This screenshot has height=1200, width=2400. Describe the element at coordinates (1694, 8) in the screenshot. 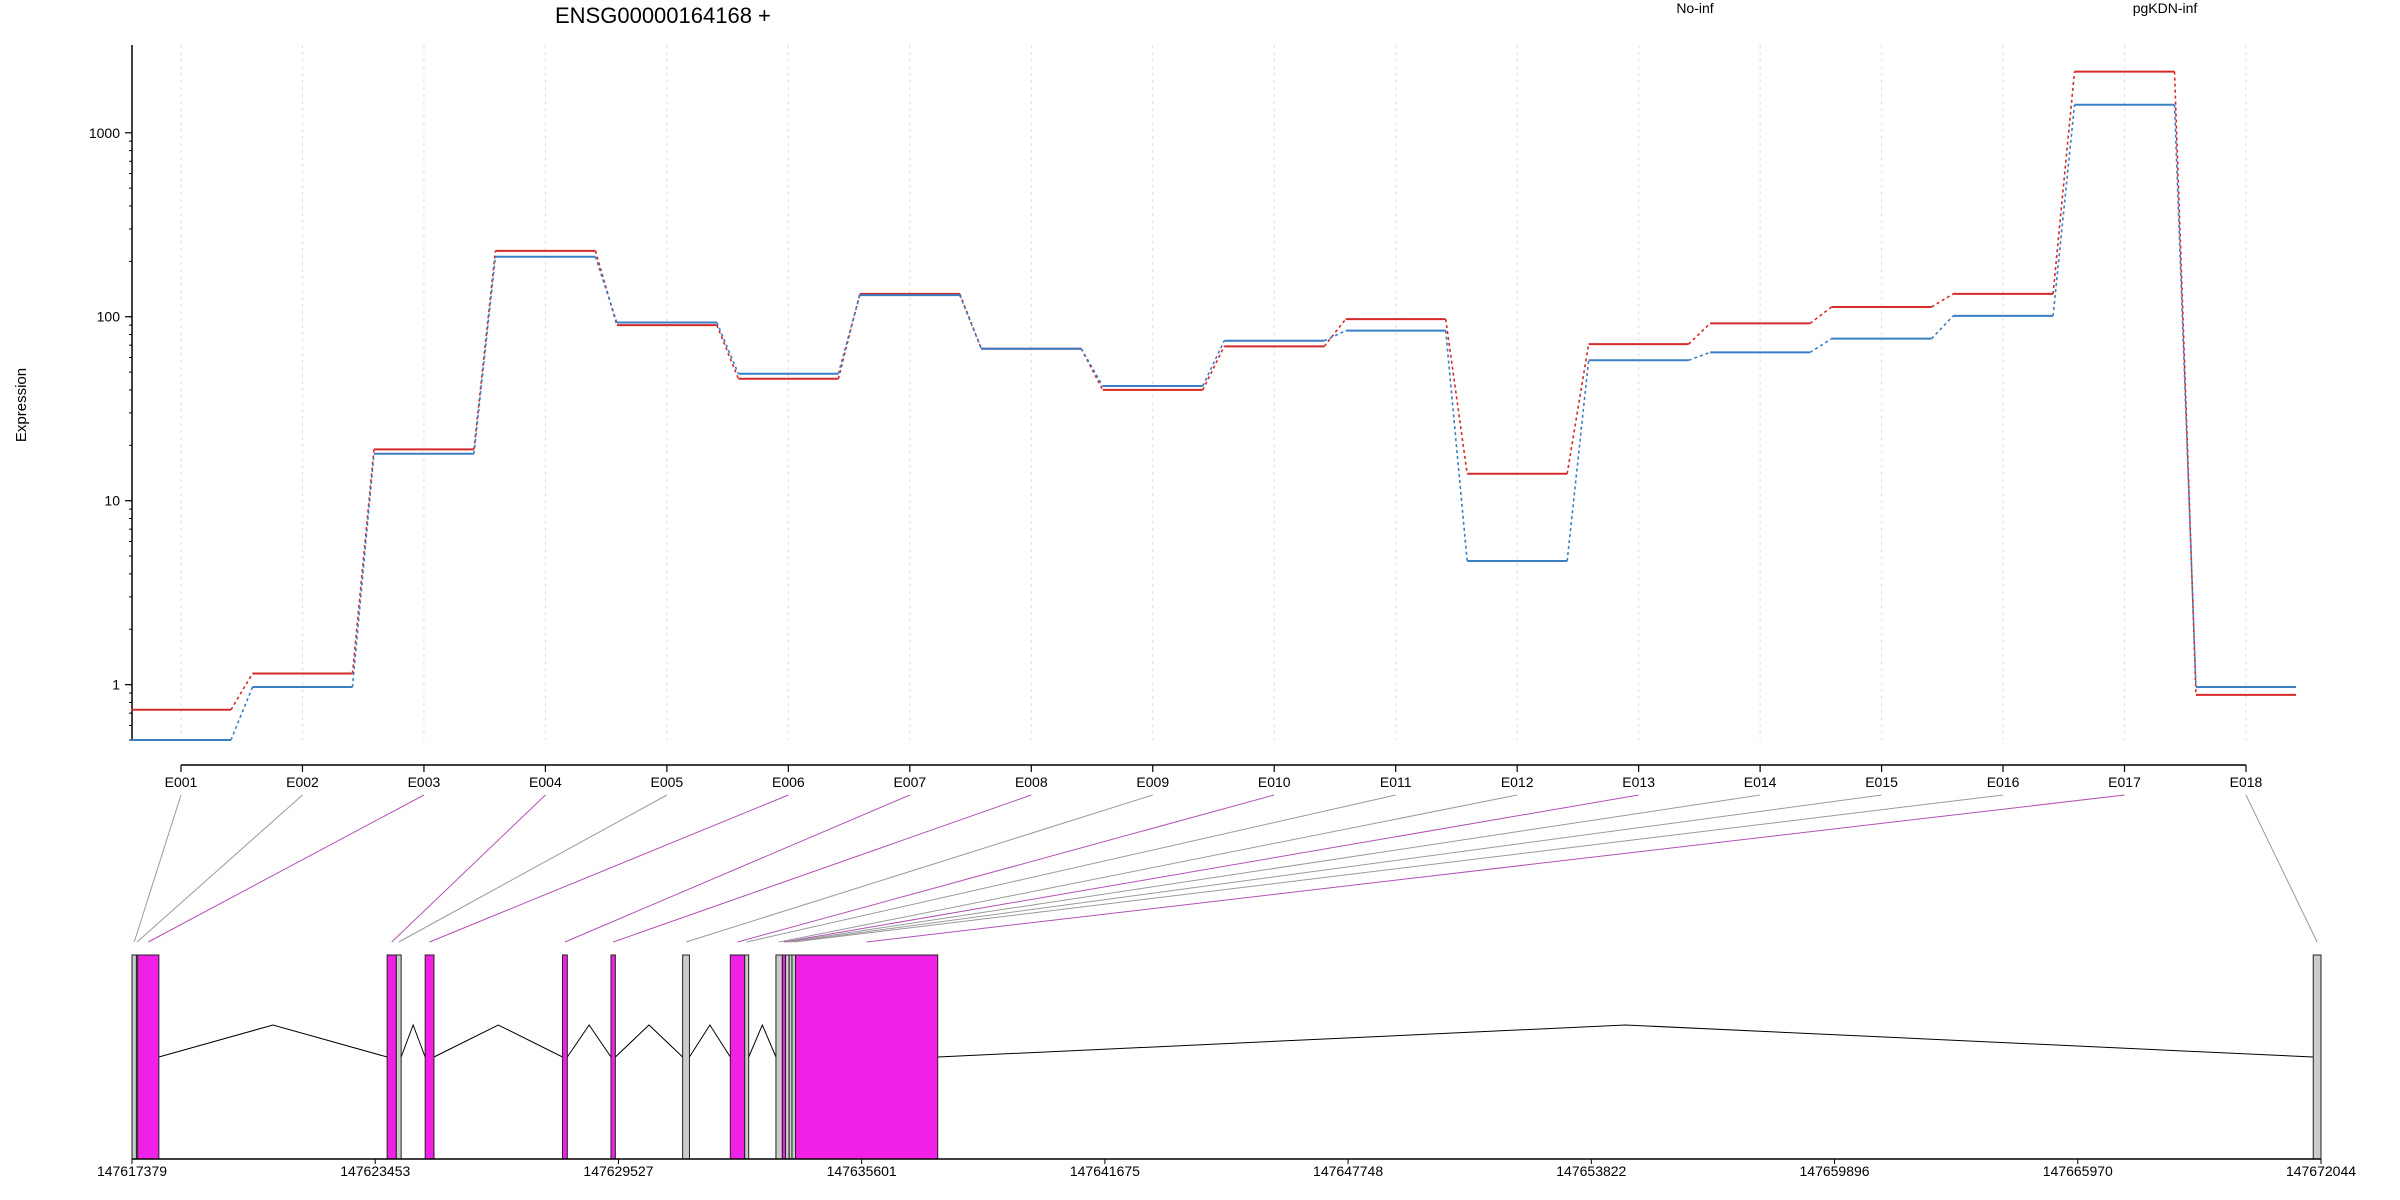

I see `legend-series-1: No-inf` at that location.